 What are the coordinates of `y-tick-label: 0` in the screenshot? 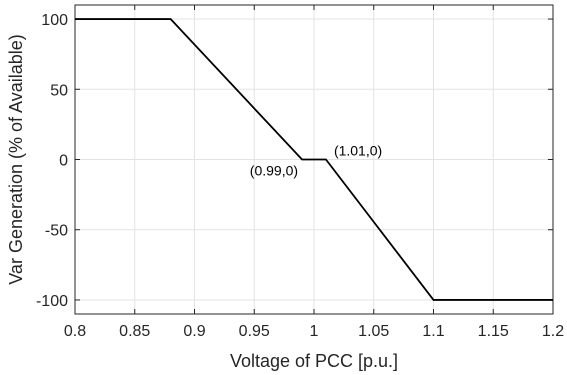 It's located at (63, 161).